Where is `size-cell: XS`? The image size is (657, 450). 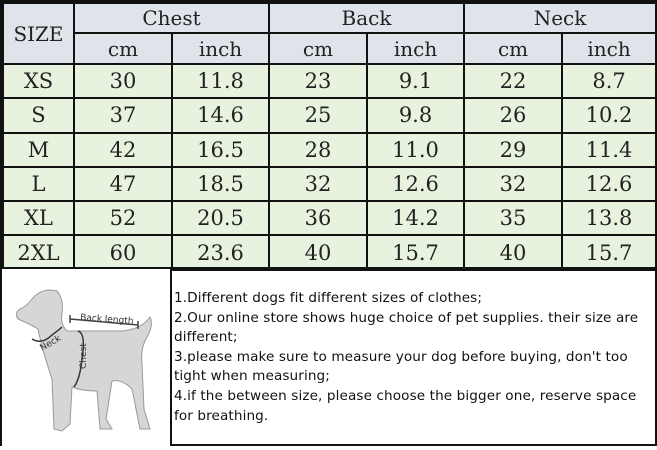
size-cell: XS is located at coordinates (38, 81).